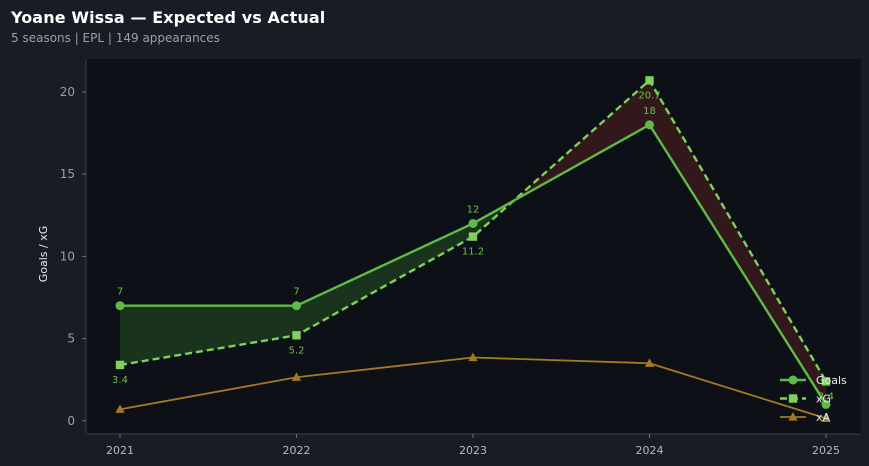 The width and height of the screenshot is (869, 466). Describe the element at coordinates (826, 396) in the screenshot. I see `xg-value-label: 2.4` at that location.